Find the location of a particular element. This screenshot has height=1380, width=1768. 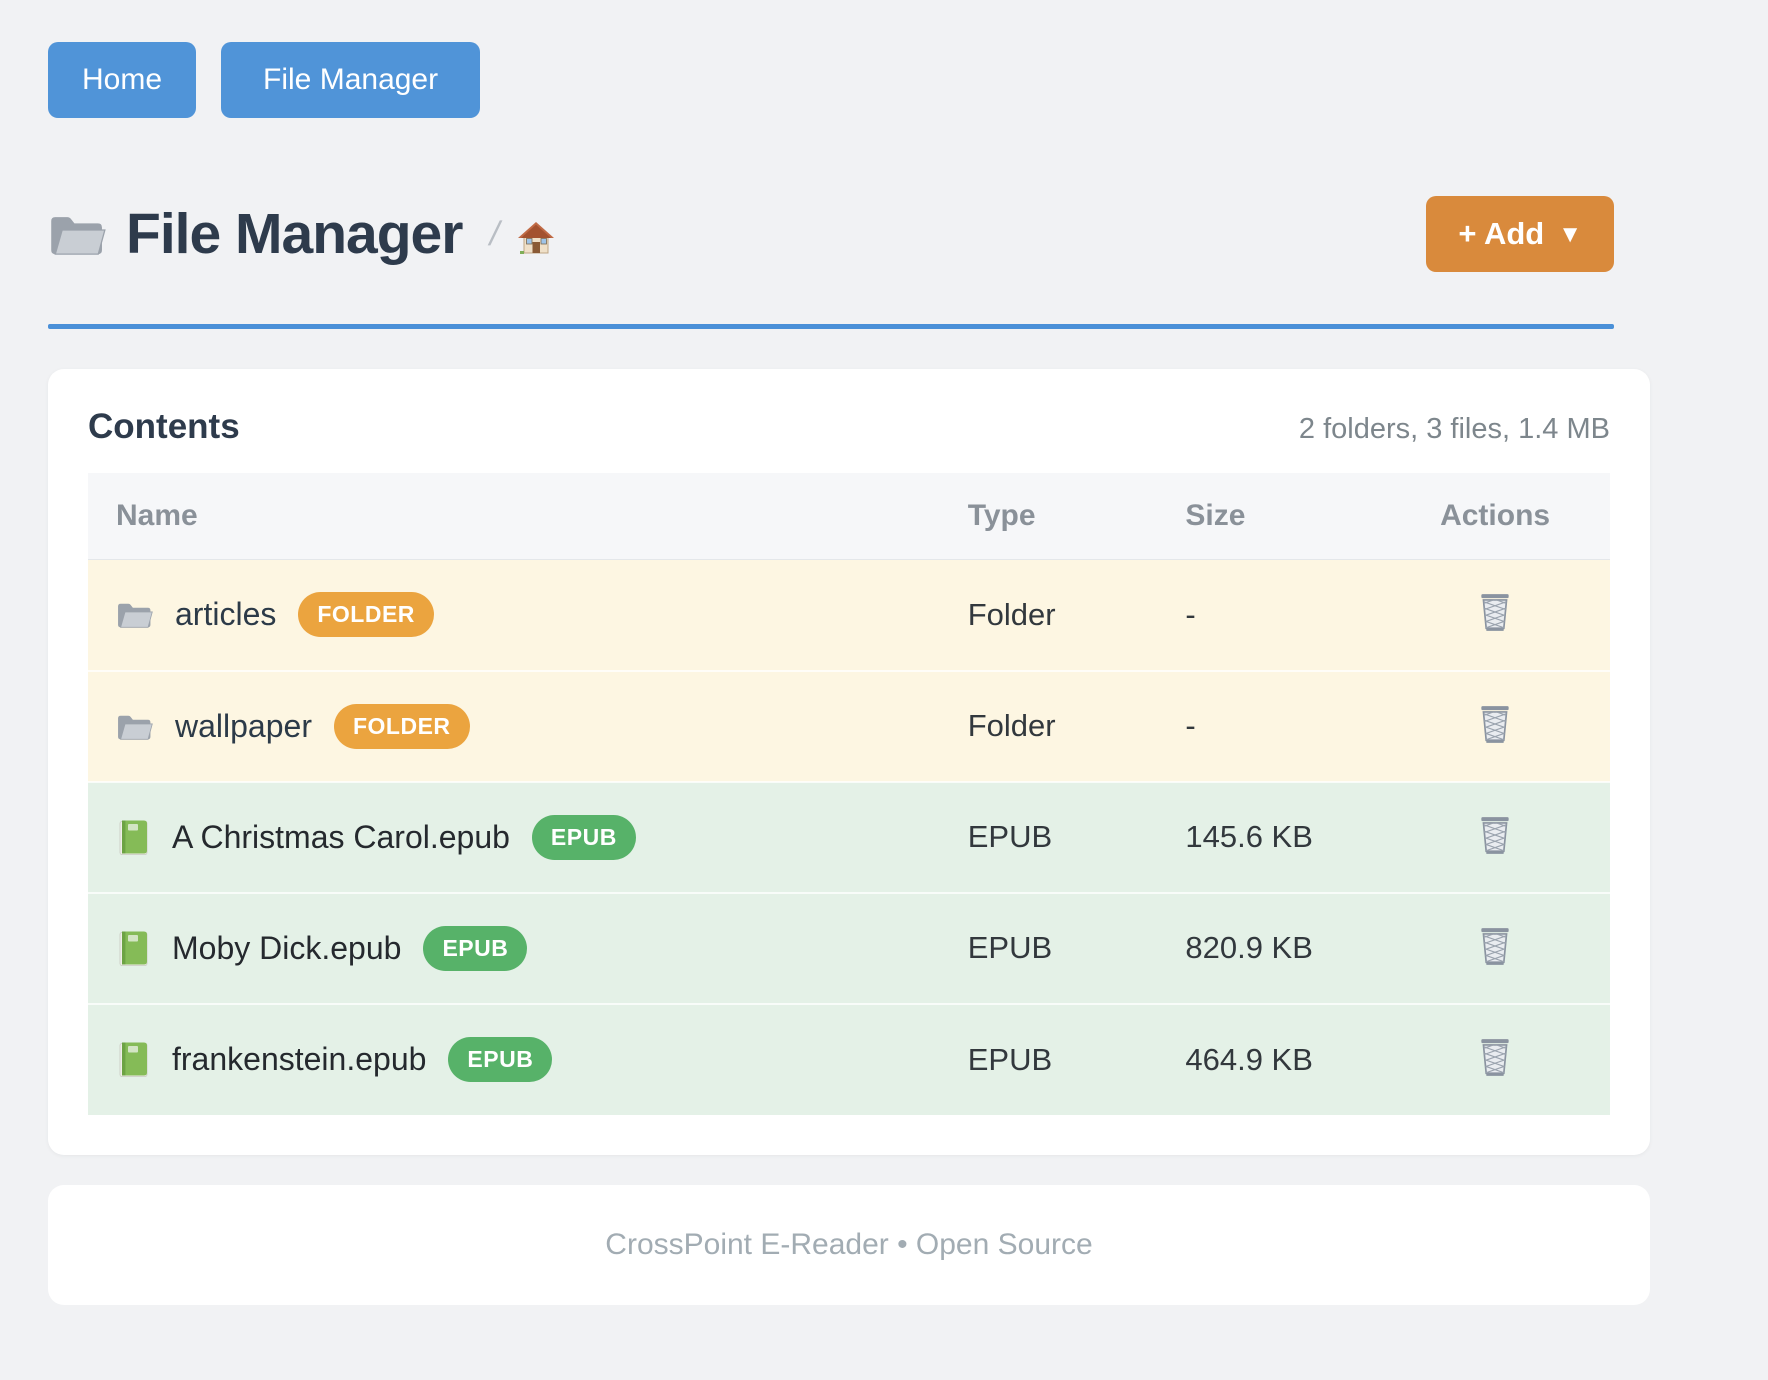

table-header-row: Name Type Size Actions is located at coordinates (849, 516).